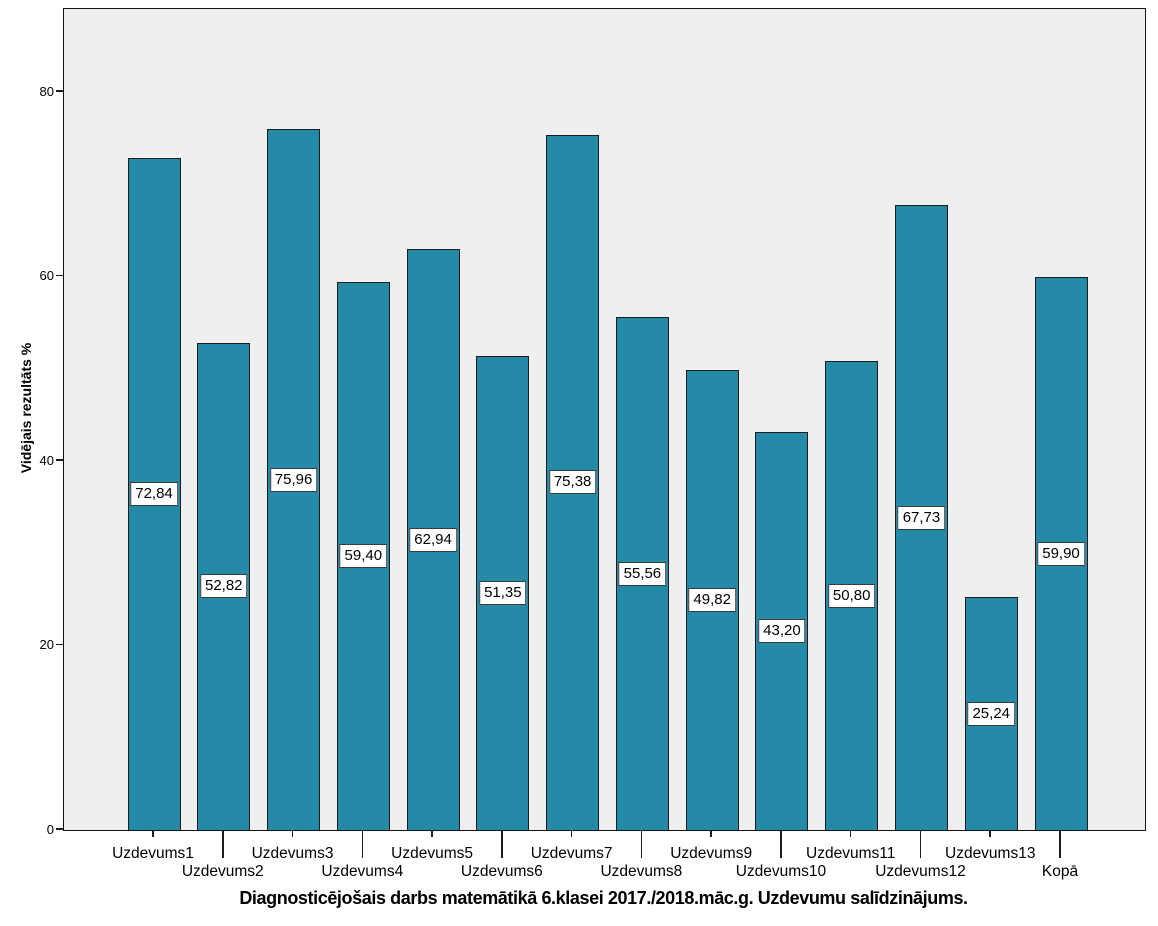 This screenshot has height=926, width=1158. I want to click on bar-value-label: 51,35, so click(503, 593).